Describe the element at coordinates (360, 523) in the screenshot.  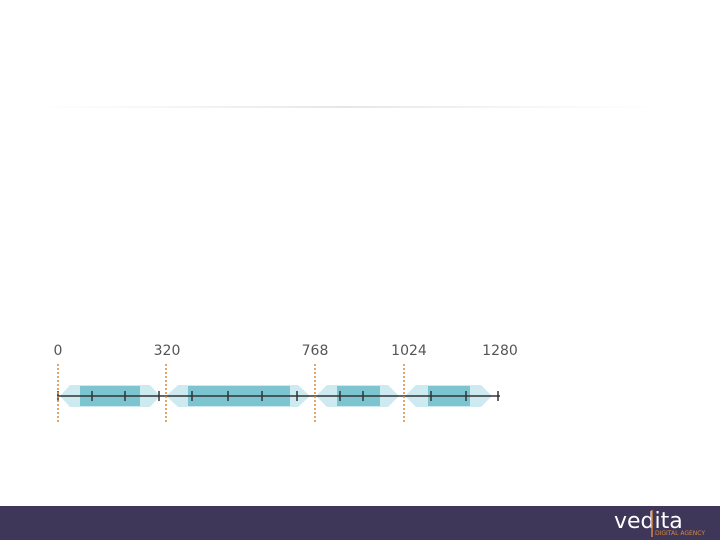
I see `footer-bar` at that location.